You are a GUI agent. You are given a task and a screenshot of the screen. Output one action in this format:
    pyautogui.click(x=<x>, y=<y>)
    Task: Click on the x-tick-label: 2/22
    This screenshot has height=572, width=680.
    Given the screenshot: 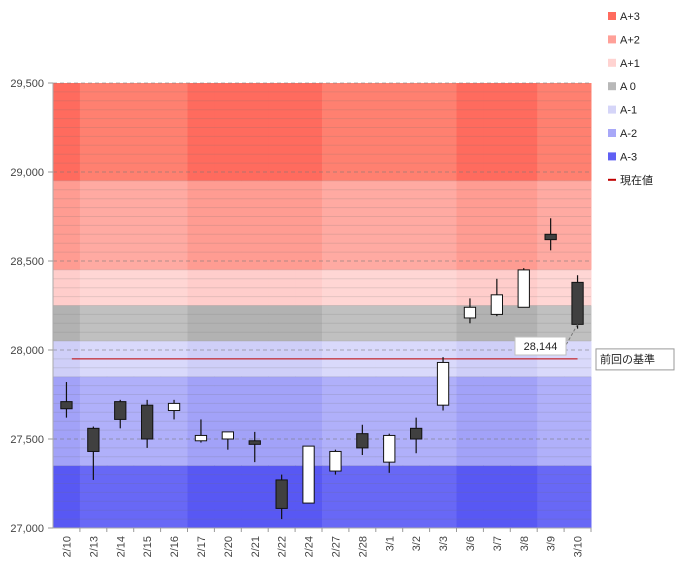 What is the action you would take?
    pyautogui.click(x=283, y=546)
    